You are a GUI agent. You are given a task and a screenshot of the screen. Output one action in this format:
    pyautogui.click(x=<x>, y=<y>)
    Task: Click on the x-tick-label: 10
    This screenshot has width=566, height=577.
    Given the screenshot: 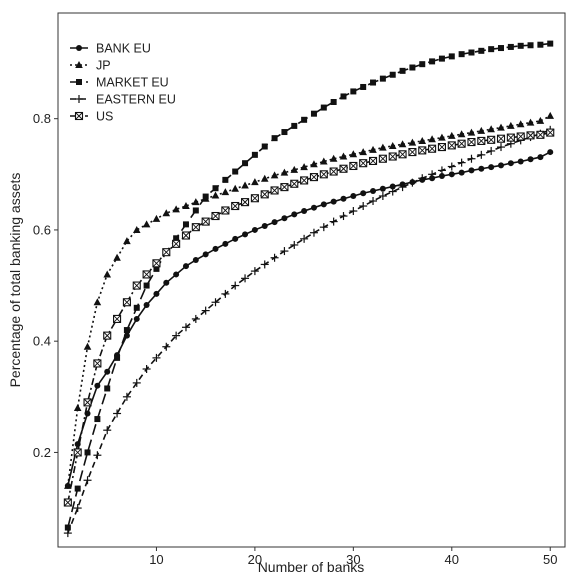 What is the action you would take?
    pyautogui.click(x=156, y=559)
    